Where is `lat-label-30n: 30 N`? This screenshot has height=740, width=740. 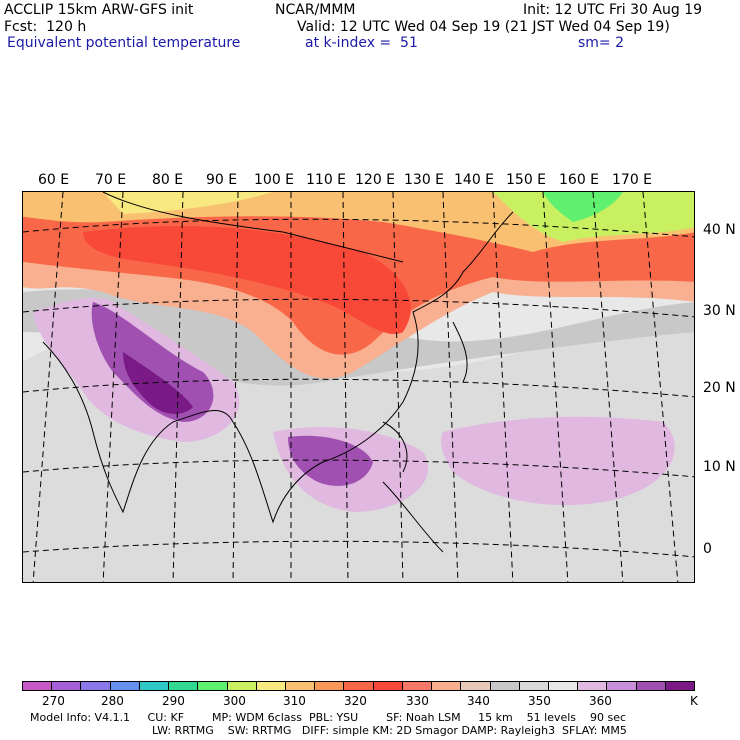
lat-label-30n: 30 N is located at coordinates (719, 311).